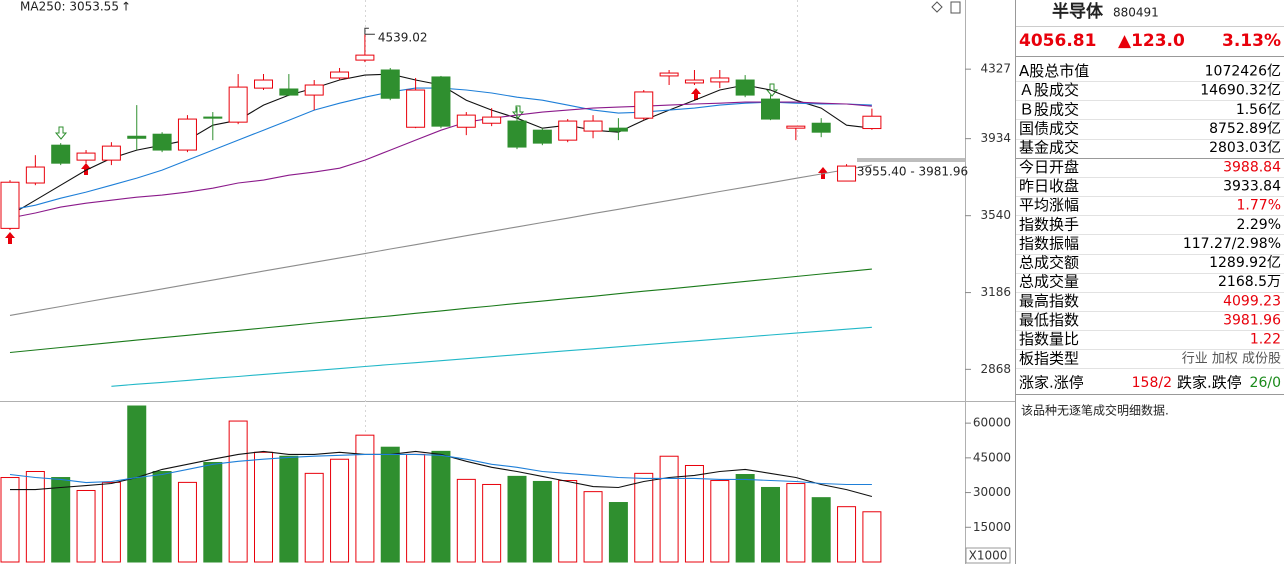 The height and width of the screenshot is (564, 1284). I want to click on window-icon, so click(955, 7).